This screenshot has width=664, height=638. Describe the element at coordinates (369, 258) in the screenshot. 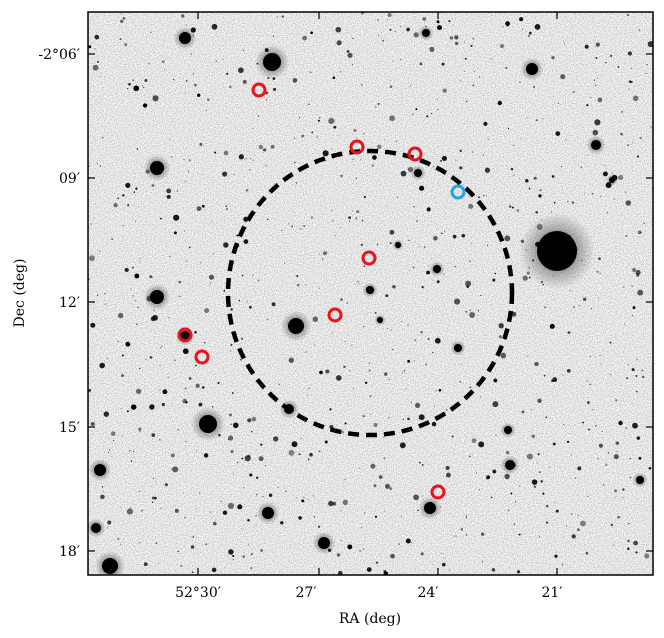

I see `red-circle-marker` at that location.